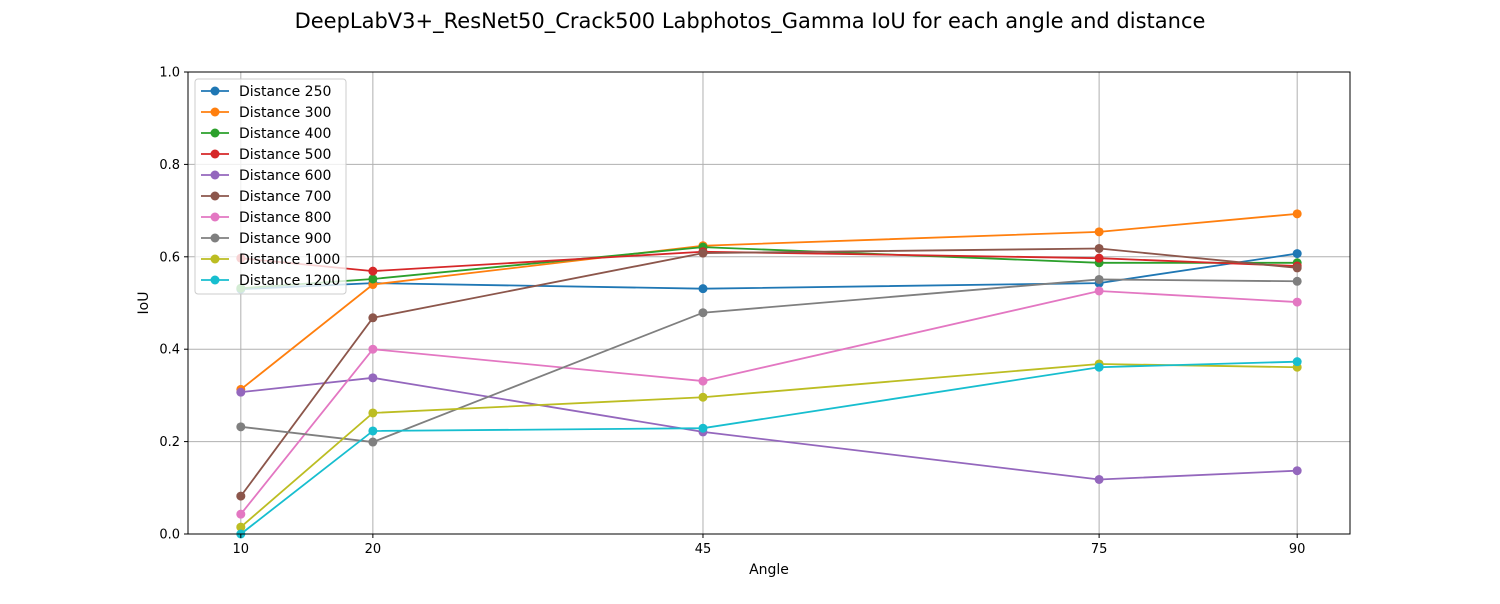 Image resolution: width=1500 pixels, height=604 pixels. Describe the element at coordinates (169, 350) in the screenshot. I see `y-tick-label: 0.4` at that location.